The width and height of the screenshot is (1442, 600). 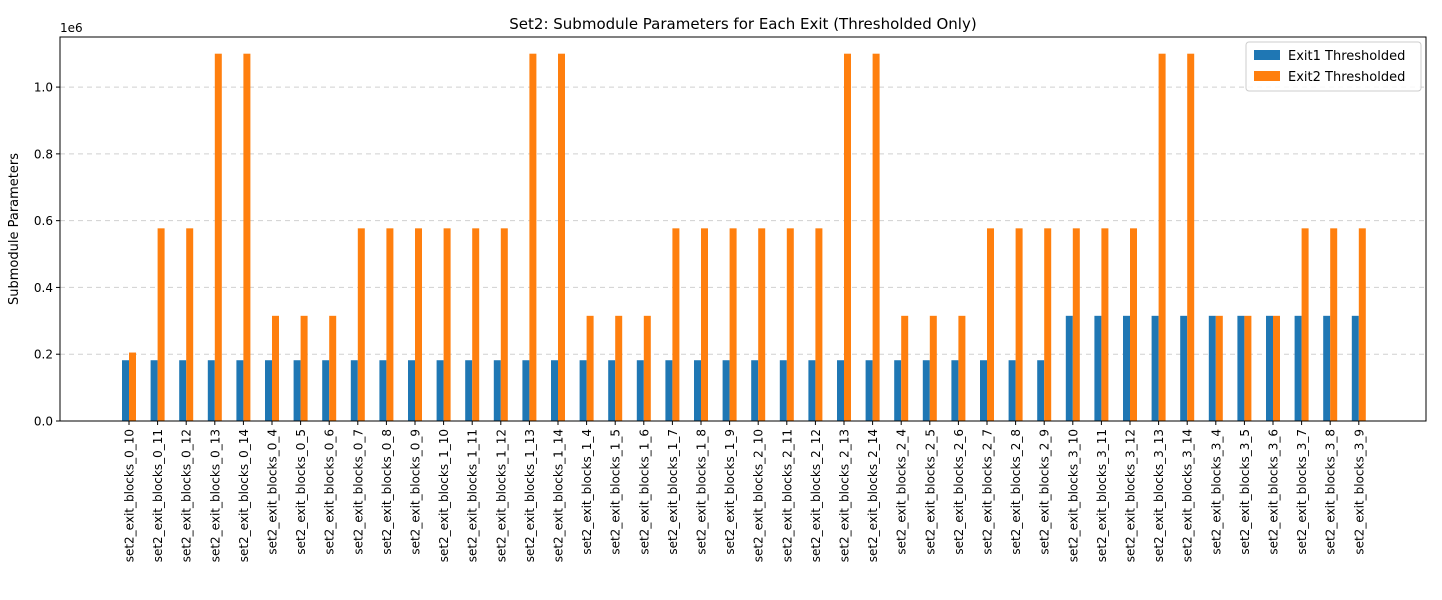 What do you see at coordinates (71, 28) in the screenshot?
I see `y-axis-offset-label: 1e6` at bounding box center [71, 28].